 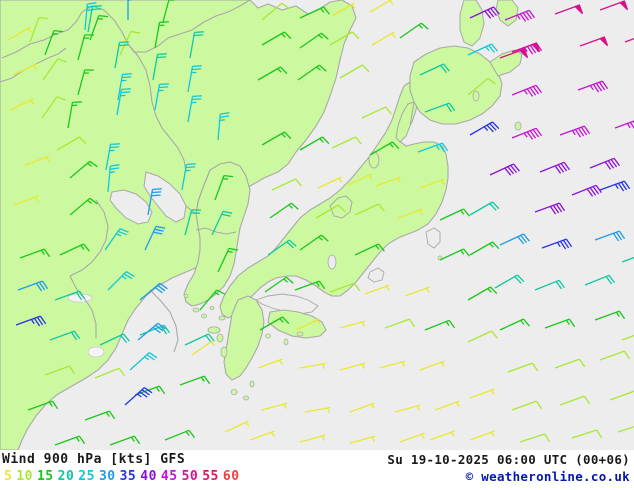 What do you see at coordinates (547, 476) in the screenshot?
I see `copyright-label: © weatheronline.co.uk` at bounding box center [547, 476].